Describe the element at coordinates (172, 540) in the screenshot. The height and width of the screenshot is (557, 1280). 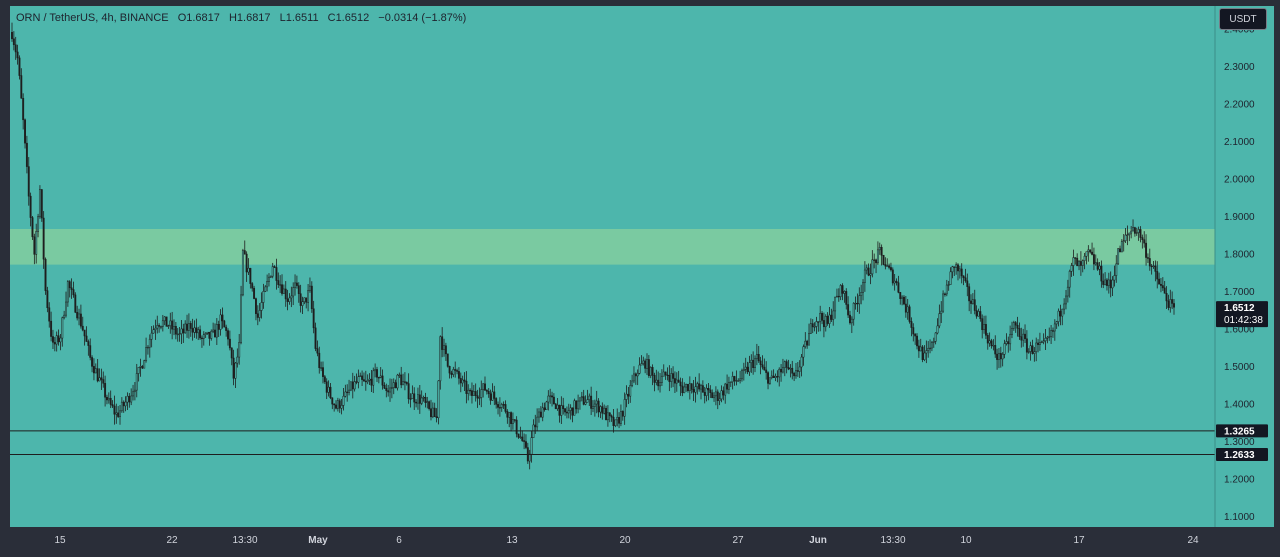
I see `time-tick-label: 22` at that location.